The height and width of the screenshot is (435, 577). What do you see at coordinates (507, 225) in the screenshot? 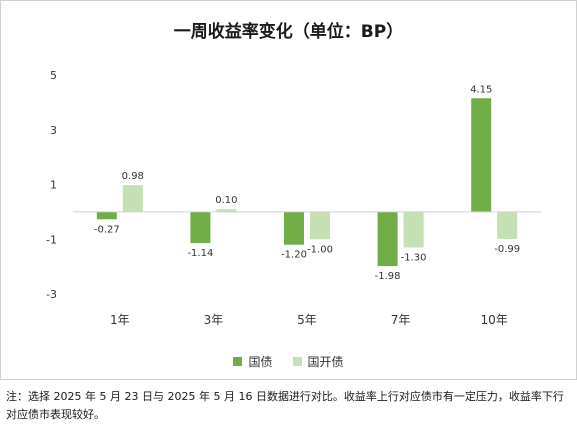
I see `bar-2-10年` at bounding box center [507, 225].